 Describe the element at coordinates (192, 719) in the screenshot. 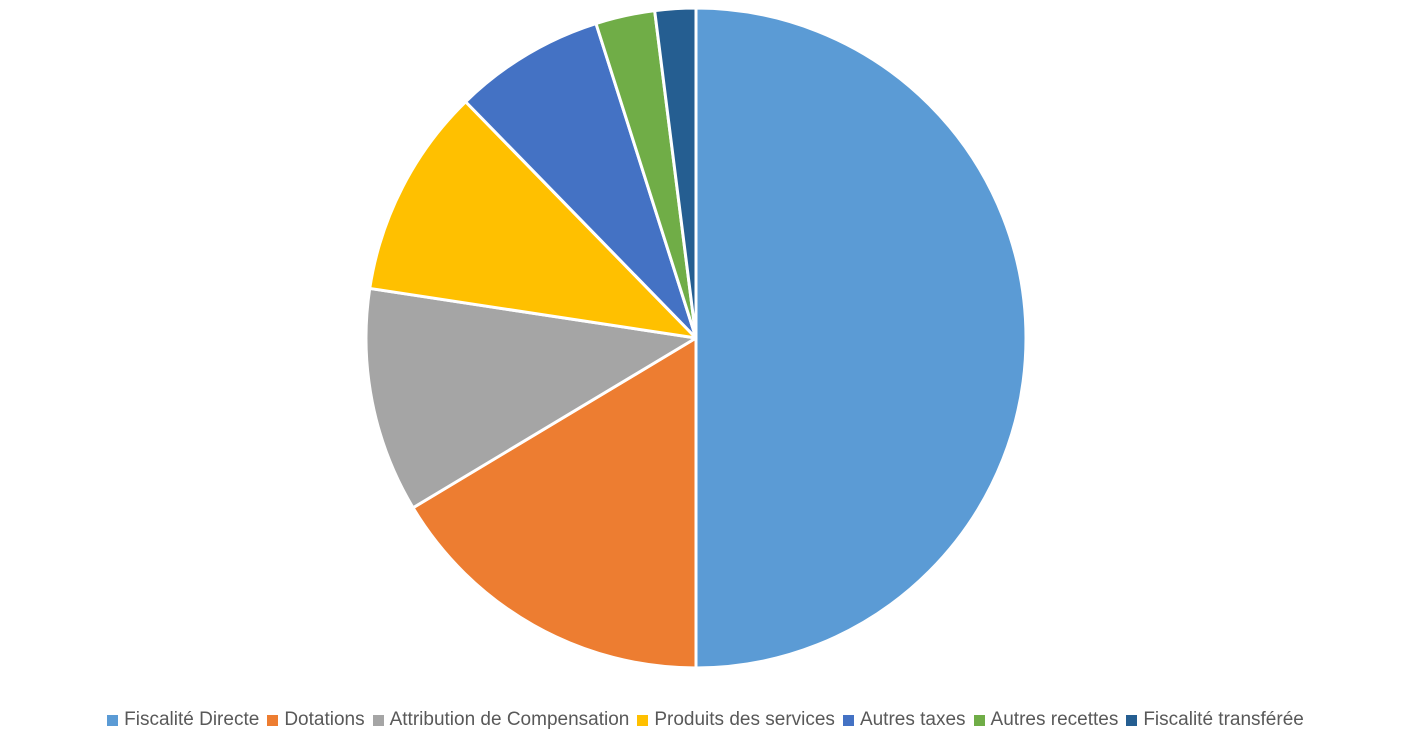

I see `legend-label: Fiscalité Directe` at that location.